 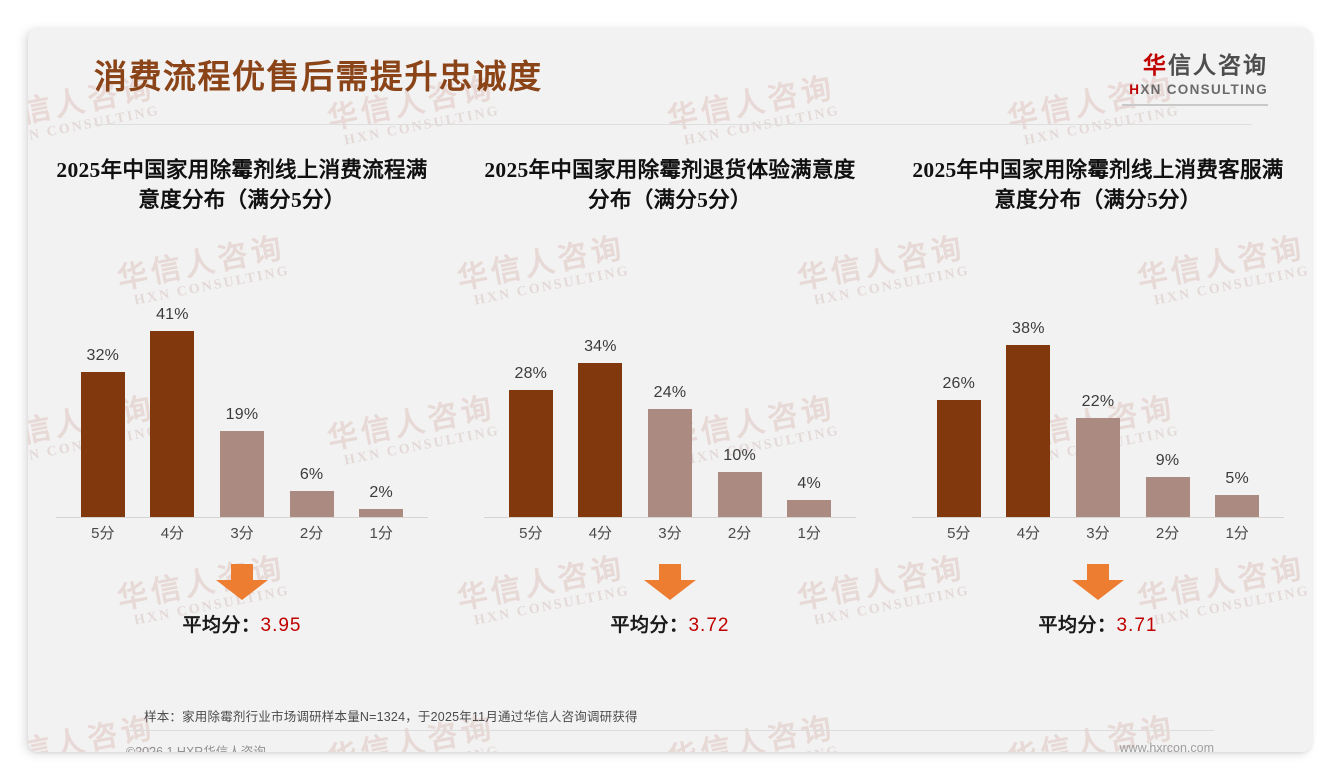 I want to click on bar-value-label: 28%, so click(x=531, y=374).